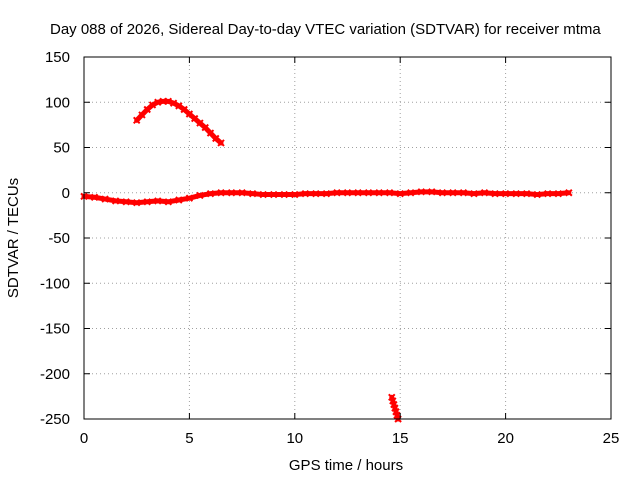  What do you see at coordinates (55, 283) in the screenshot?
I see `y-tick-label: -100` at bounding box center [55, 283].